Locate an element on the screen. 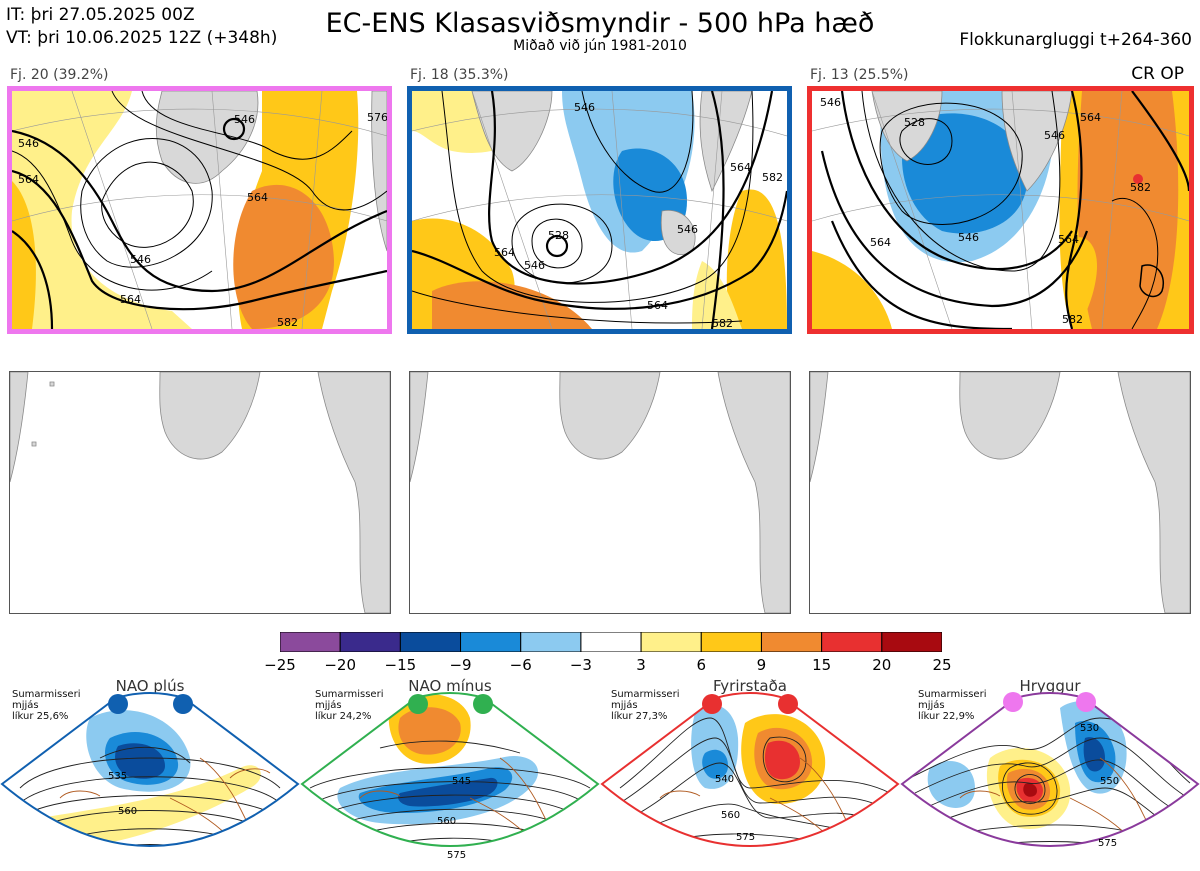 Image resolution: width=1200 pixels, height=871 pixels. cluster-1-map: 546 564 546 564 546 564 582 576 is located at coordinates (199, 210).